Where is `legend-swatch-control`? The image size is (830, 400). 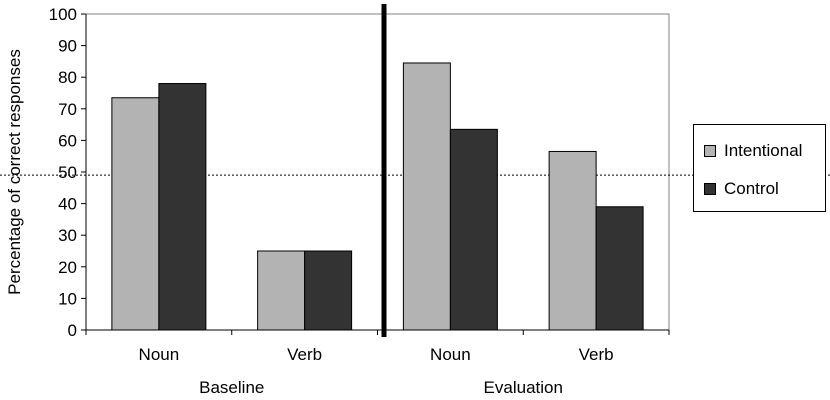 legend-swatch-control is located at coordinates (710, 189).